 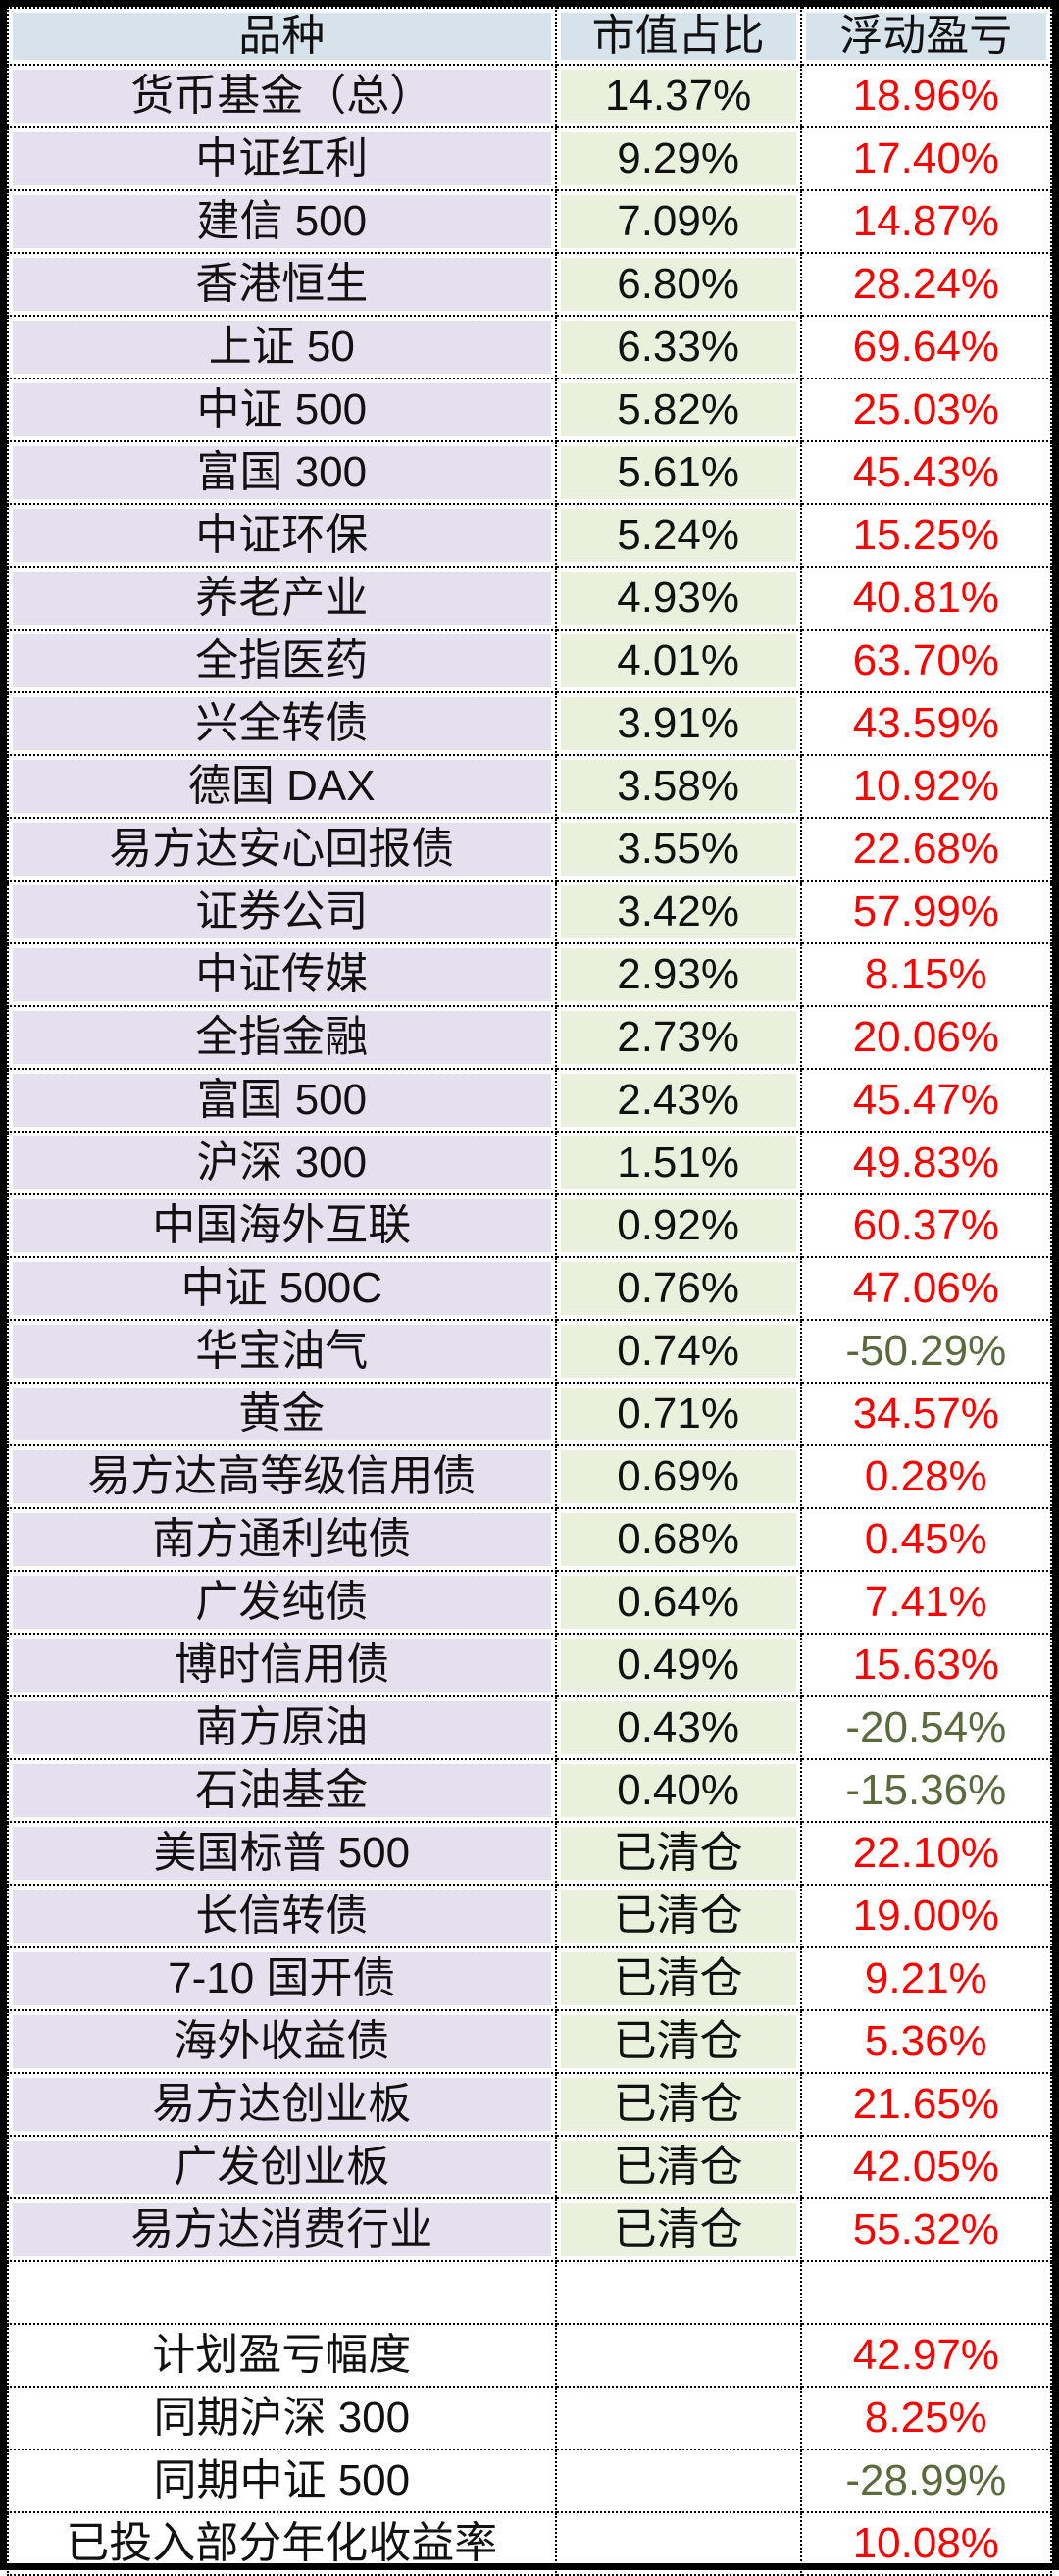 I want to click on table-row: 中证环保 5.24% 15.25%, so click(x=530, y=536).